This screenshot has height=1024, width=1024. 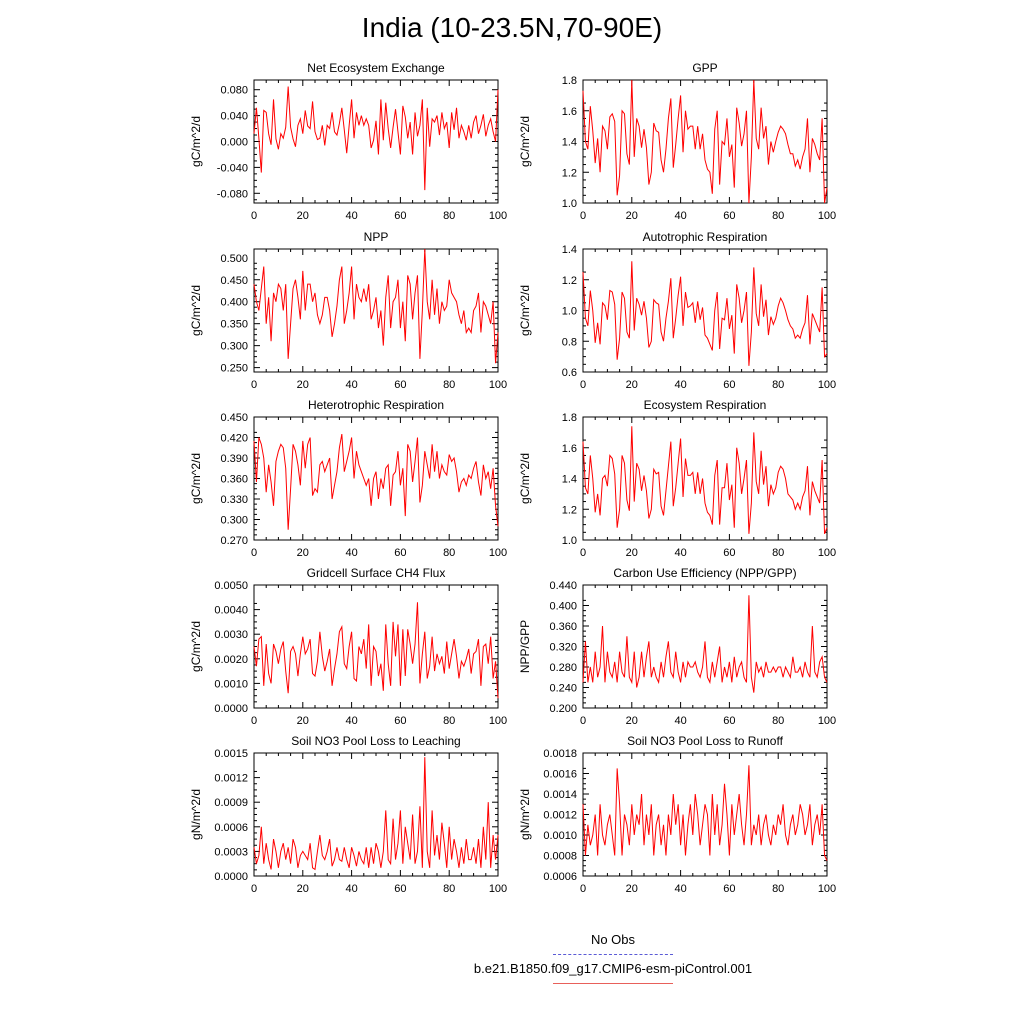 I want to click on panel-7-ytick-label: 0.320, so click(x=563, y=648).